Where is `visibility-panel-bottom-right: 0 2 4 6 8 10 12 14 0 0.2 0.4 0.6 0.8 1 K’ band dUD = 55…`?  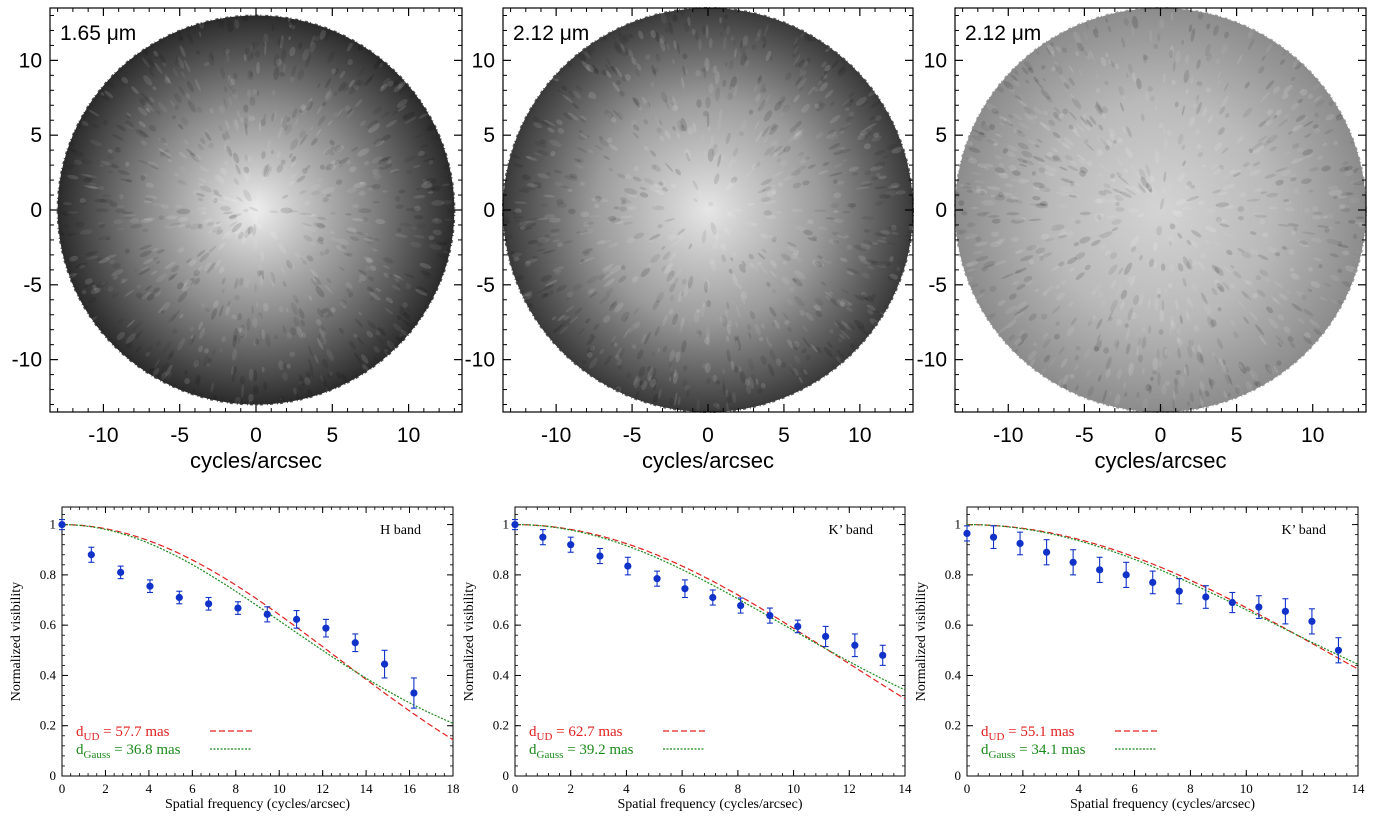
visibility-panel-bottom-right: 0 2 4 6 8 10 12 14 0 0.2 0.4 0.6 0.8 1 K’ band dUD = 55… is located at coordinates (1139, 659).